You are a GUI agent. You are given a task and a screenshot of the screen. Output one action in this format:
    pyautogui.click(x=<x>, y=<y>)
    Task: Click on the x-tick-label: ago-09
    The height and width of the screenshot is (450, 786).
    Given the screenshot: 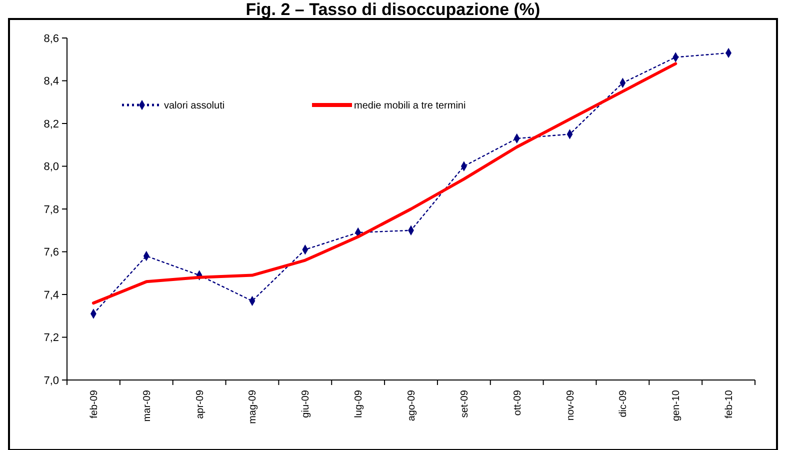 What is the action you would take?
    pyautogui.click(x=412, y=406)
    